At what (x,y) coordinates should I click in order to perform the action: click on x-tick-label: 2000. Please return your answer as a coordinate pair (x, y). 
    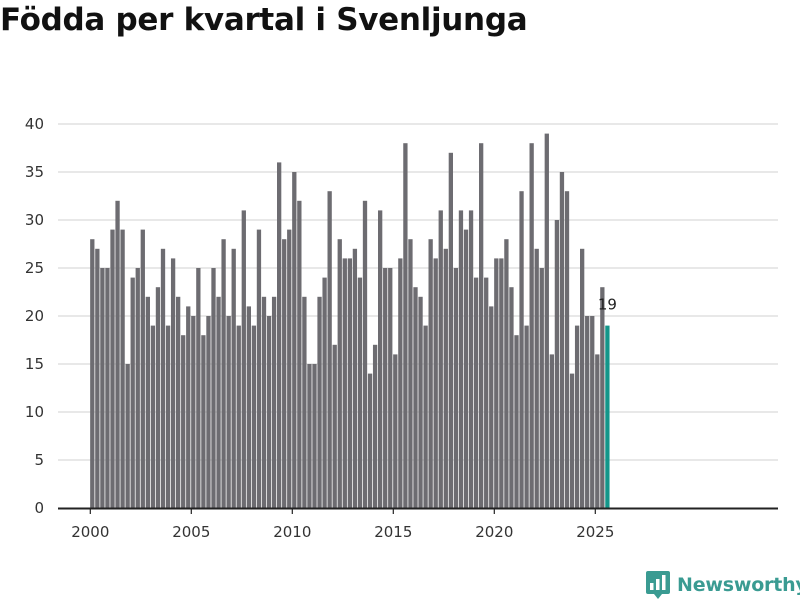
    Looking at the image, I should click on (90, 532).